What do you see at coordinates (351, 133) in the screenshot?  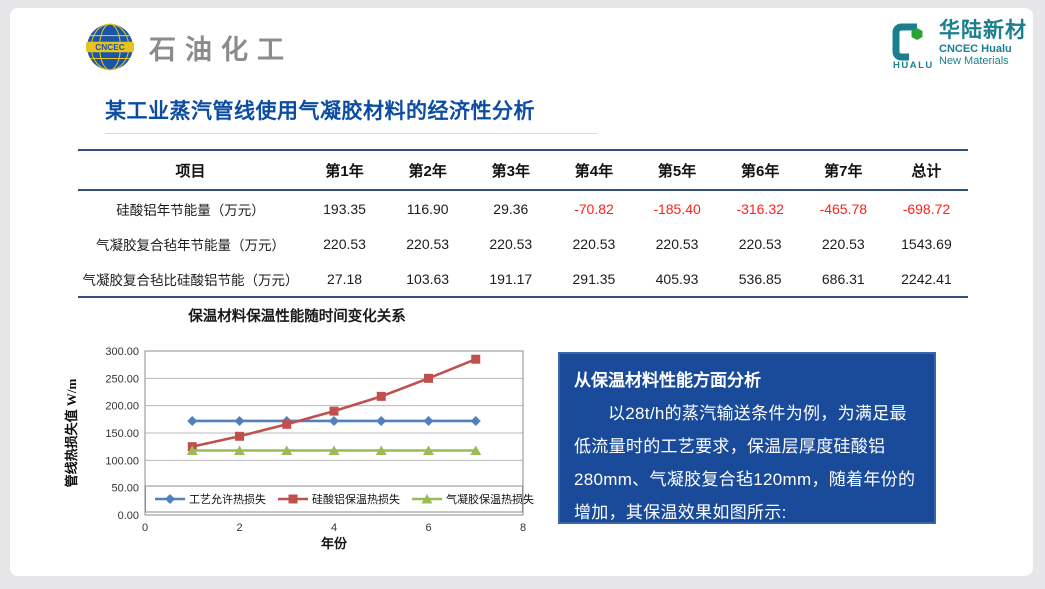 I see `title-divider` at bounding box center [351, 133].